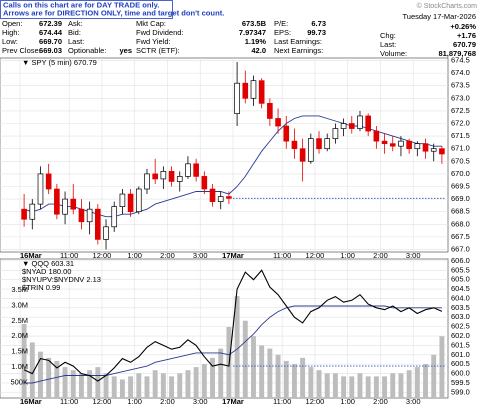 This screenshot has height=406, width=480. Describe the element at coordinates (460, 97) in the screenshot. I see `y-tick-label: 673.0` at that location.